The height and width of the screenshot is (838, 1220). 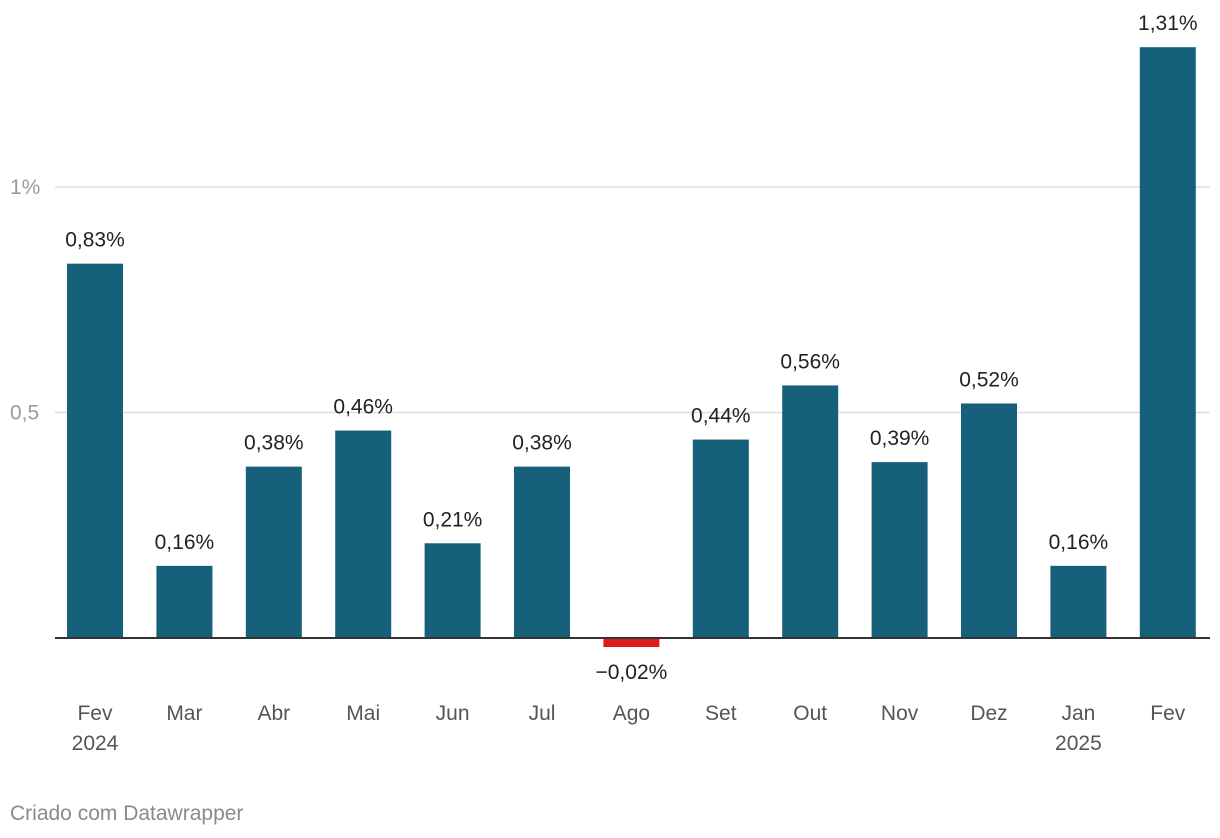 What do you see at coordinates (721, 713) in the screenshot?
I see `x-tick-label: Set` at bounding box center [721, 713].